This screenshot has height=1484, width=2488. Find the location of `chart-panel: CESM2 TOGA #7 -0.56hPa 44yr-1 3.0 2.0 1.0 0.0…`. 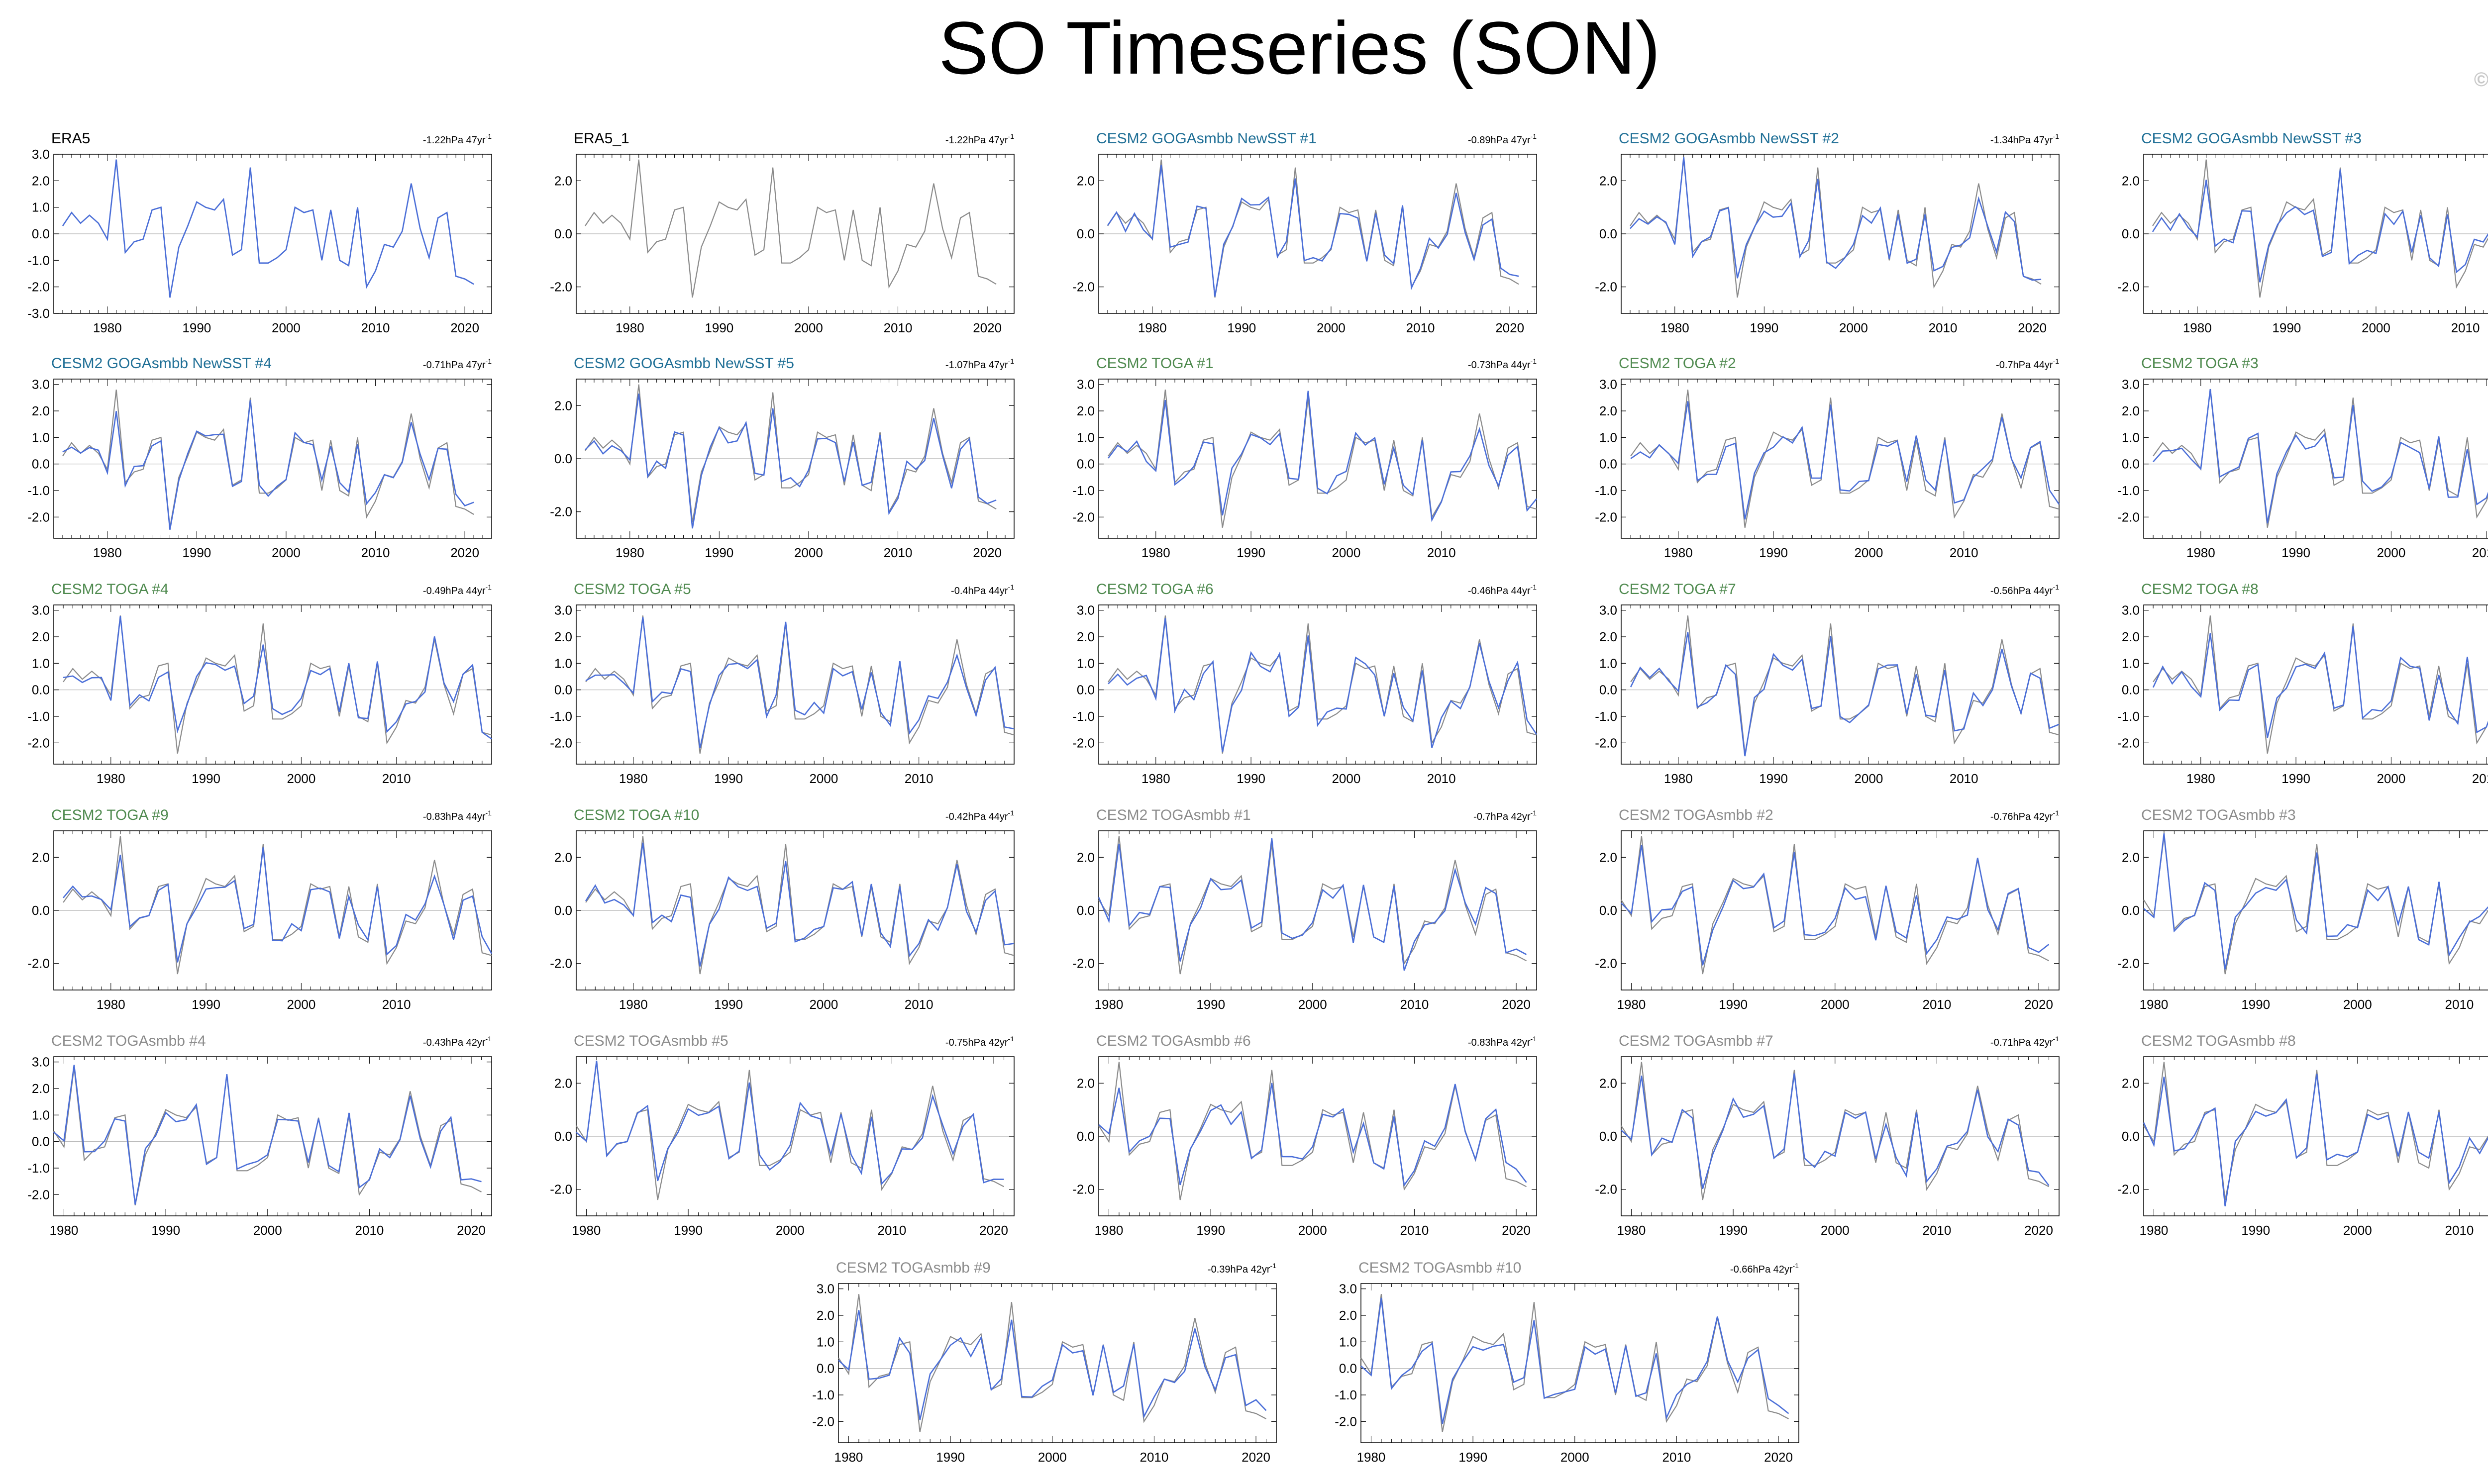

chart-panel: CESM2 TOGA #7 -0.56hPa 44yr-1 3.0 2.0 1.0 0.0… is located at coordinates (1827, 684).